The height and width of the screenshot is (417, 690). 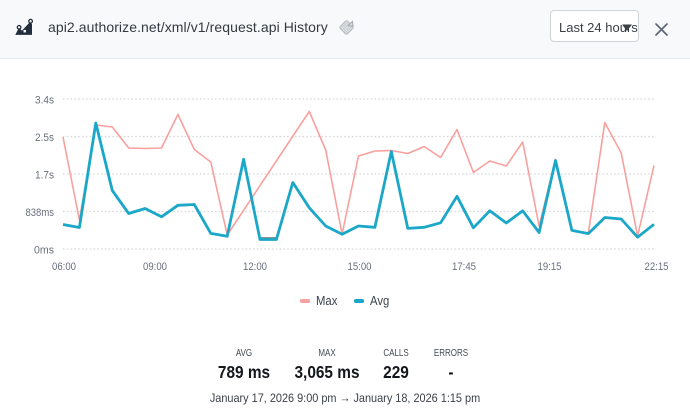 I want to click on svg-text: 3.4s, so click(x=44, y=100).